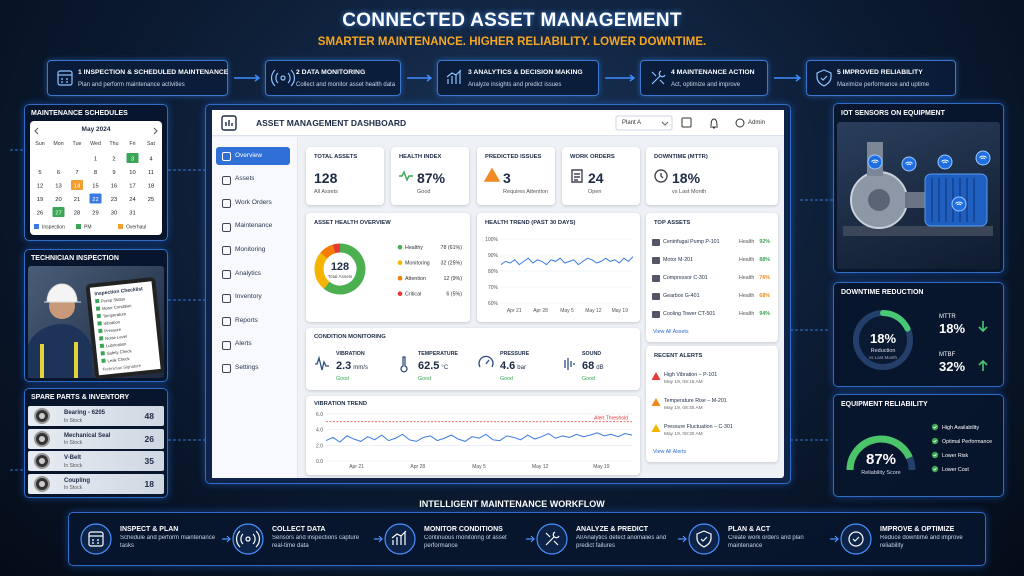 Image resolution: width=1024 pixels, height=576 pixels. I want to click on nav-label: Maintenance, so click(254, 226).